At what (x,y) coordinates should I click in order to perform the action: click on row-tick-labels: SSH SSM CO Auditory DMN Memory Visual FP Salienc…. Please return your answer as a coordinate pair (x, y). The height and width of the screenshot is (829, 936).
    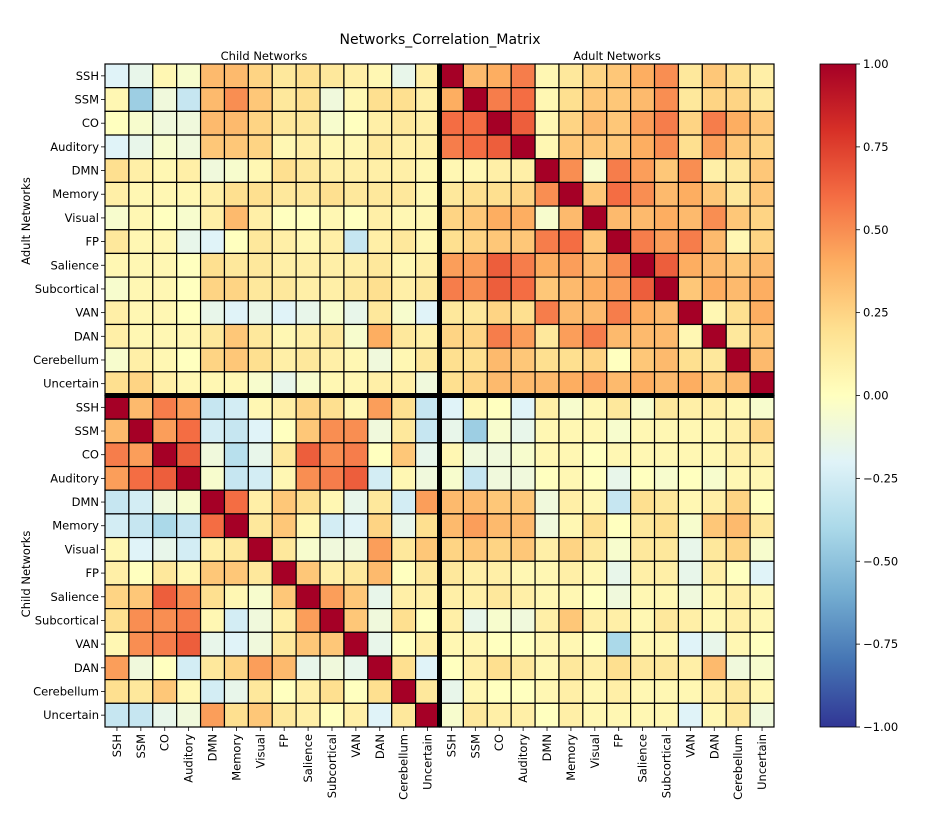
    Looking at the image, I should click on (69, 395).